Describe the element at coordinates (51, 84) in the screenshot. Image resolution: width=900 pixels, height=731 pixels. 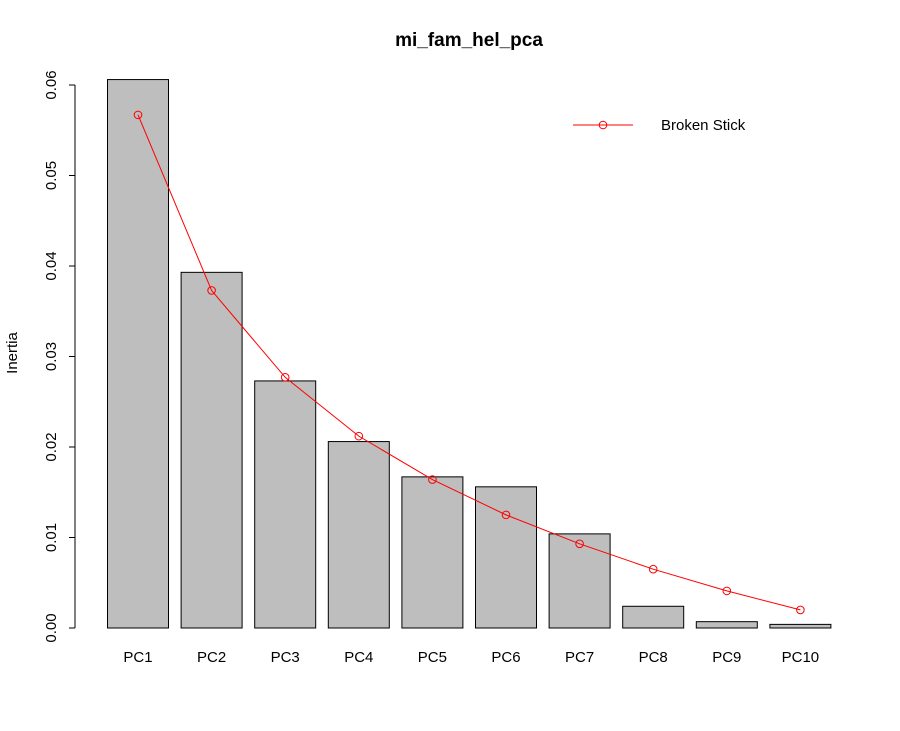
I see `y-tick-label: 0.06` at that location.